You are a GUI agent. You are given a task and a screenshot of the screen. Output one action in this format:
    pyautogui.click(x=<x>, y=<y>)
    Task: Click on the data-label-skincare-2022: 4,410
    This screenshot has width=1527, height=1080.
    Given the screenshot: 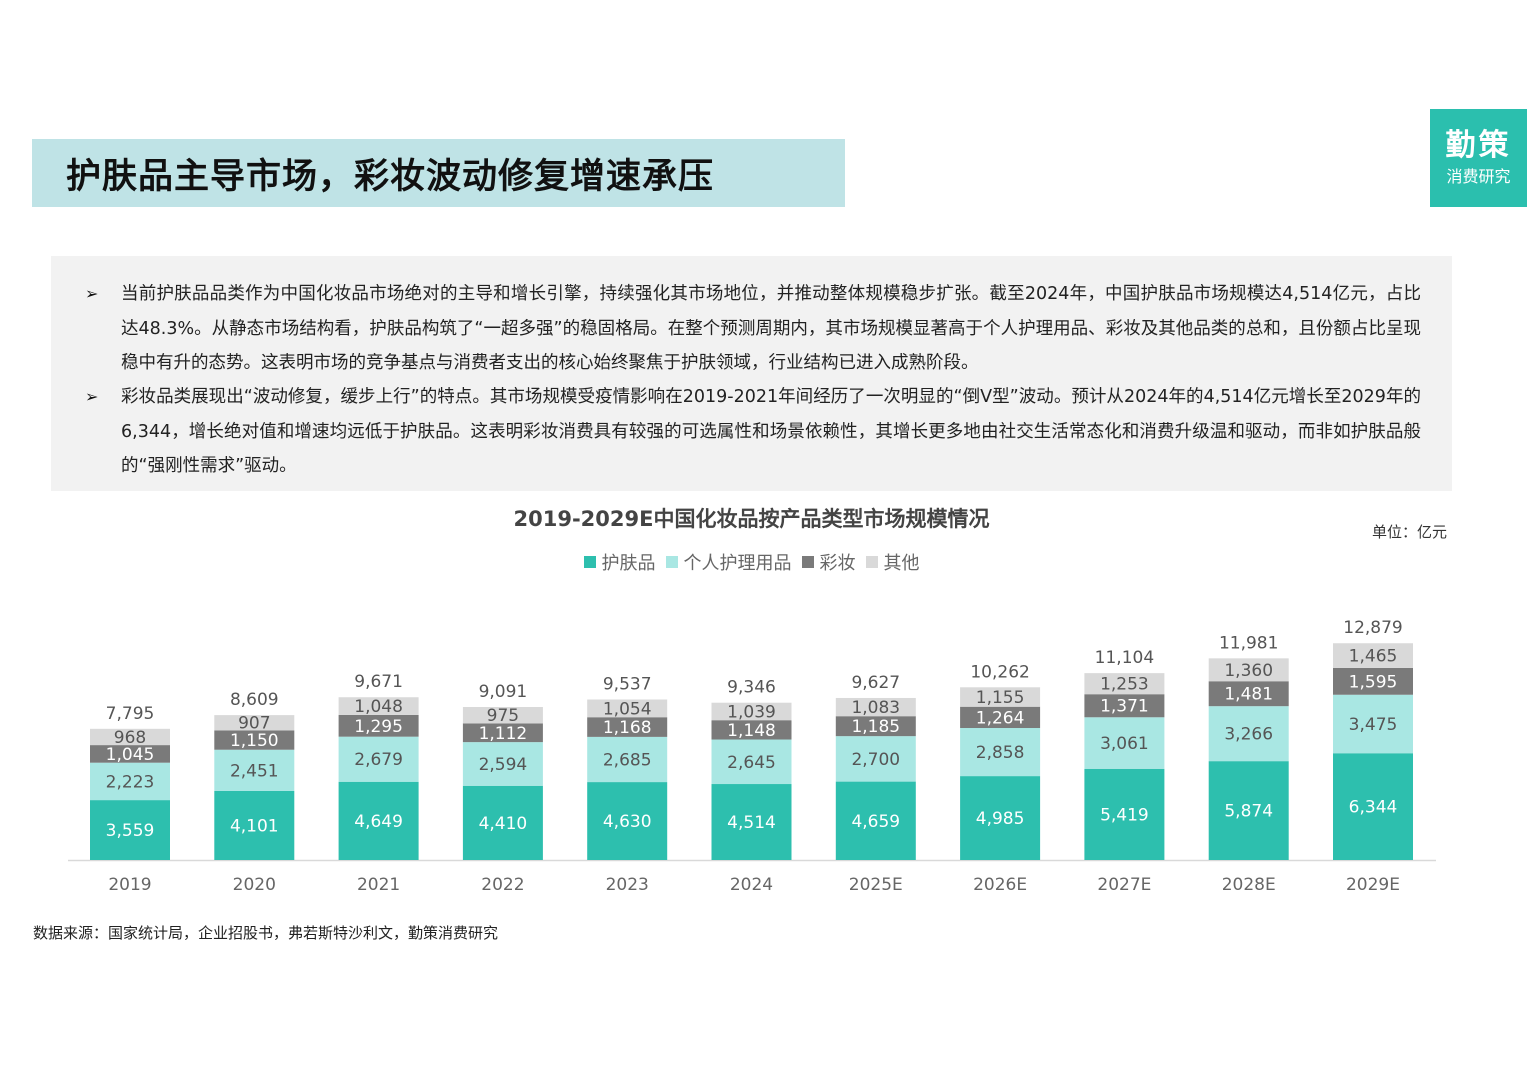 What is the action you would take?
    pyautogui.click(x=503, y=824)
    